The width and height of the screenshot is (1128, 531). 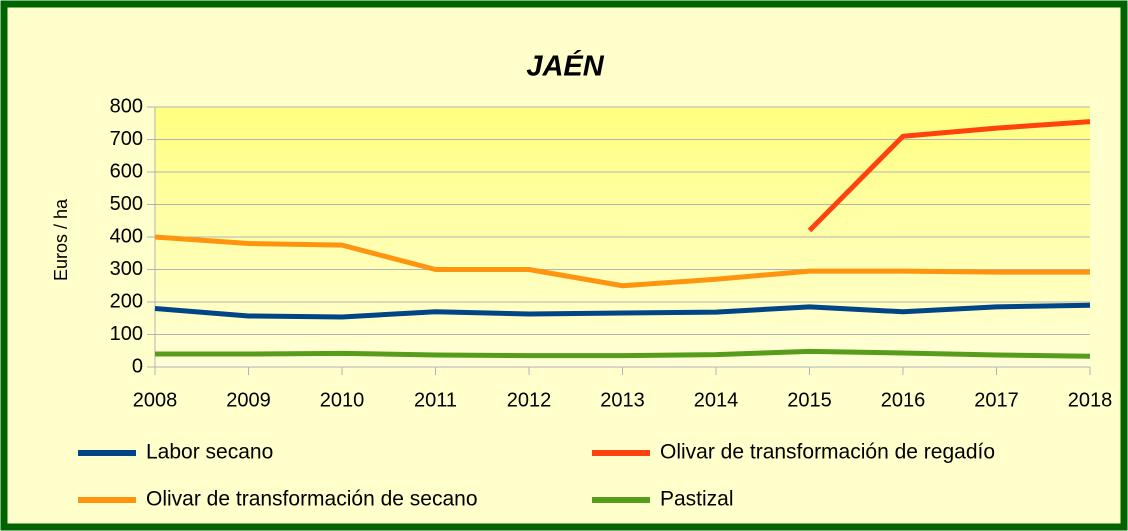 I want to click on y-tick-label: 500, so click(x=126, y=204).